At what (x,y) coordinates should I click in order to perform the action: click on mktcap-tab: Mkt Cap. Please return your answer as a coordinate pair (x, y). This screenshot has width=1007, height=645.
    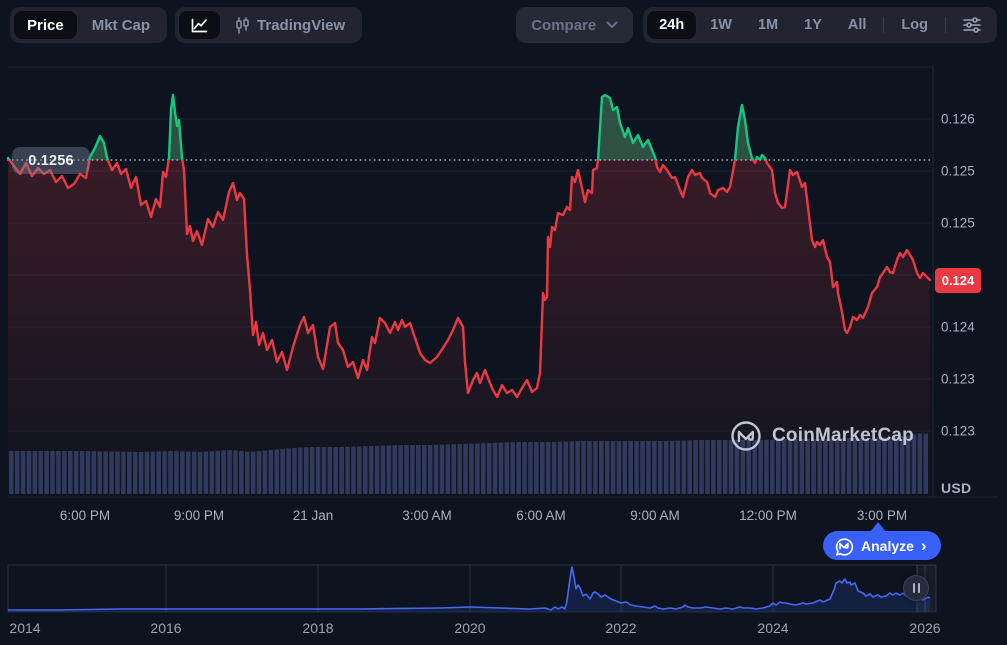
    Looking at the image, I should click on (121, 25).